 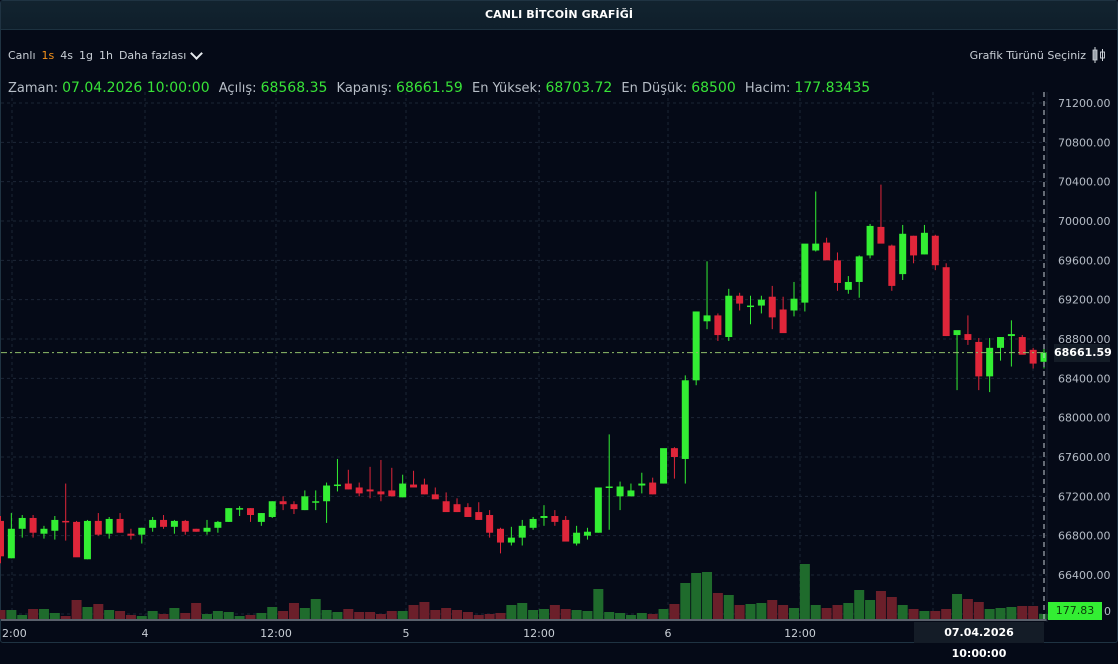 What do you see at coordinates (1084, 260) in the screenshot?
I see `svg-text: 69600.00` at bounding box center [1084, 260].